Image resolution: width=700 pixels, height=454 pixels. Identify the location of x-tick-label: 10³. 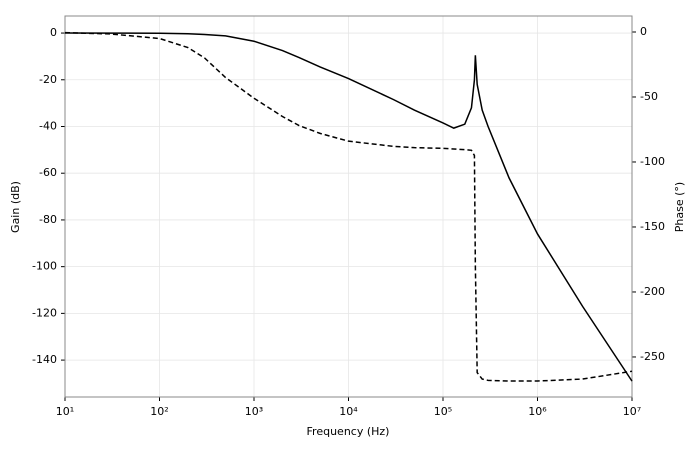
(254, 411).